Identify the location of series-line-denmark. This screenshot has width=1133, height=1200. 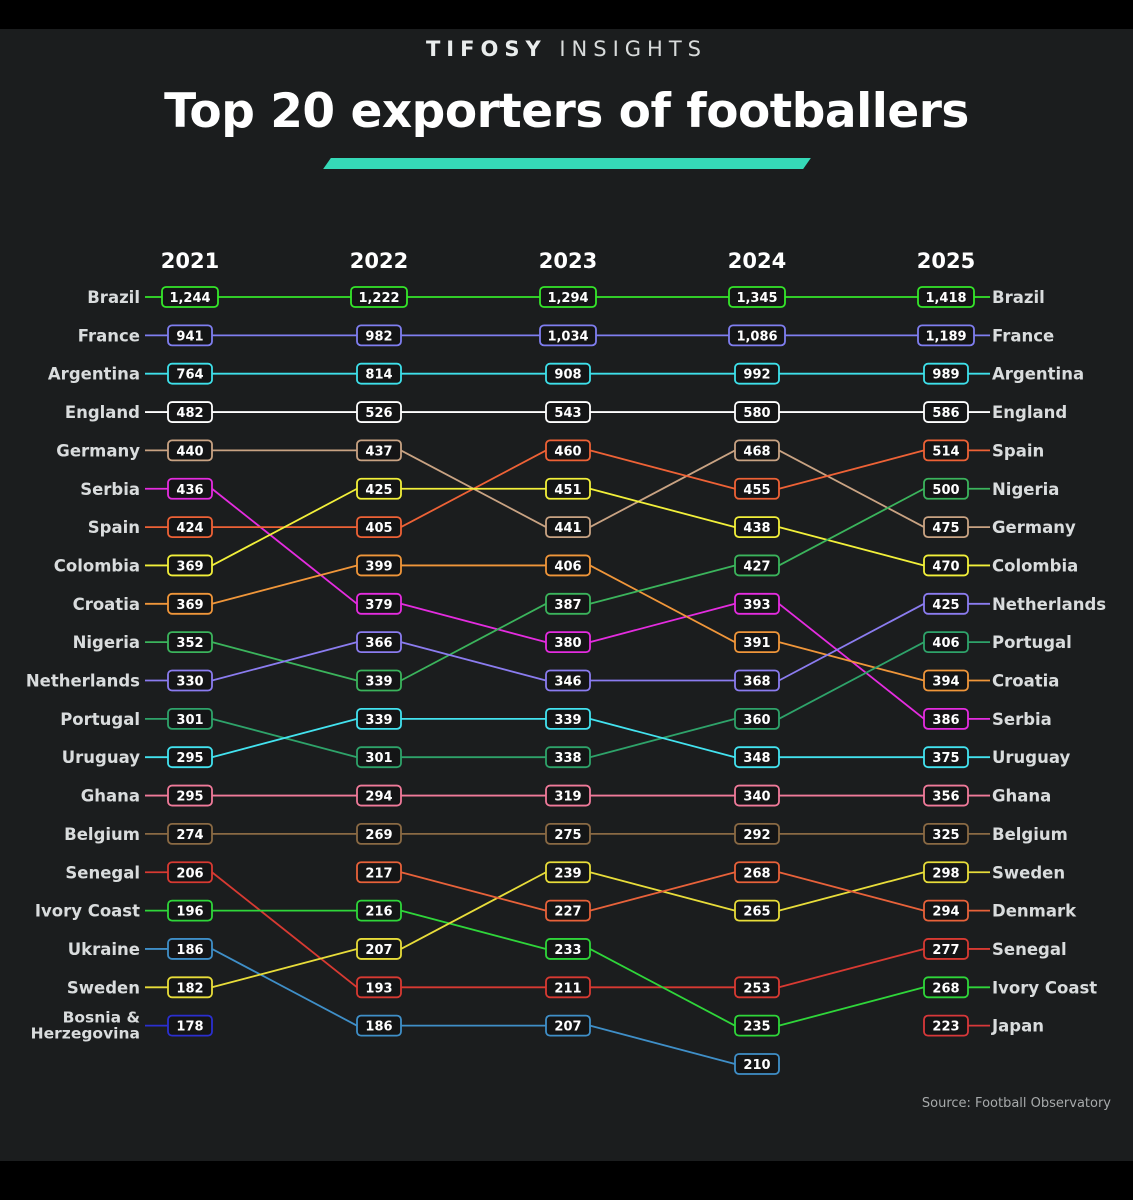
(473, 891).